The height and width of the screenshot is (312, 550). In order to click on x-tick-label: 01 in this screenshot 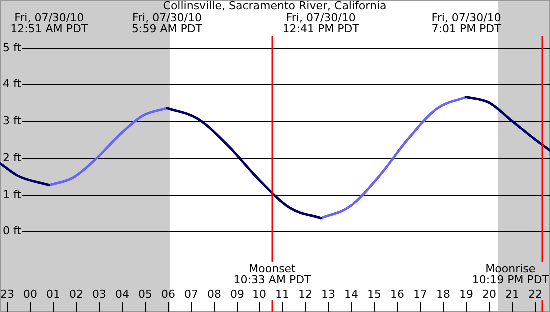, I will do `click(53, 294)`.